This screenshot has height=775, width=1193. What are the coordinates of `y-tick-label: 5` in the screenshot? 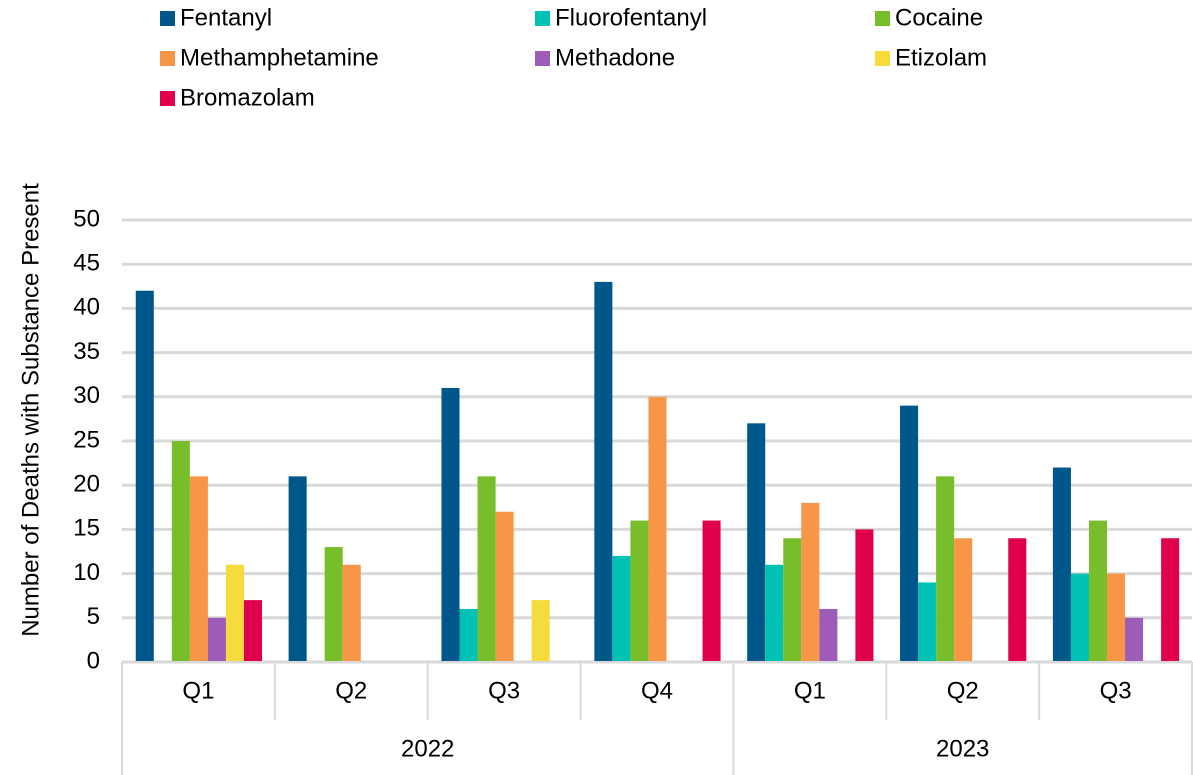 It's located at (93, 616).